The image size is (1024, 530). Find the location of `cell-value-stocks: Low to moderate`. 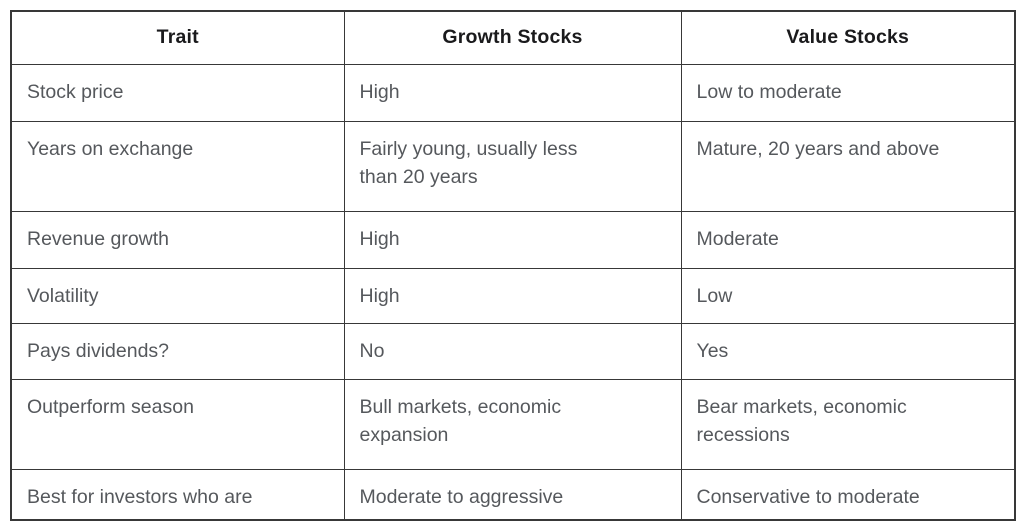

cell-value-stocks: Low to moderate is located at coordinates (848, 92).